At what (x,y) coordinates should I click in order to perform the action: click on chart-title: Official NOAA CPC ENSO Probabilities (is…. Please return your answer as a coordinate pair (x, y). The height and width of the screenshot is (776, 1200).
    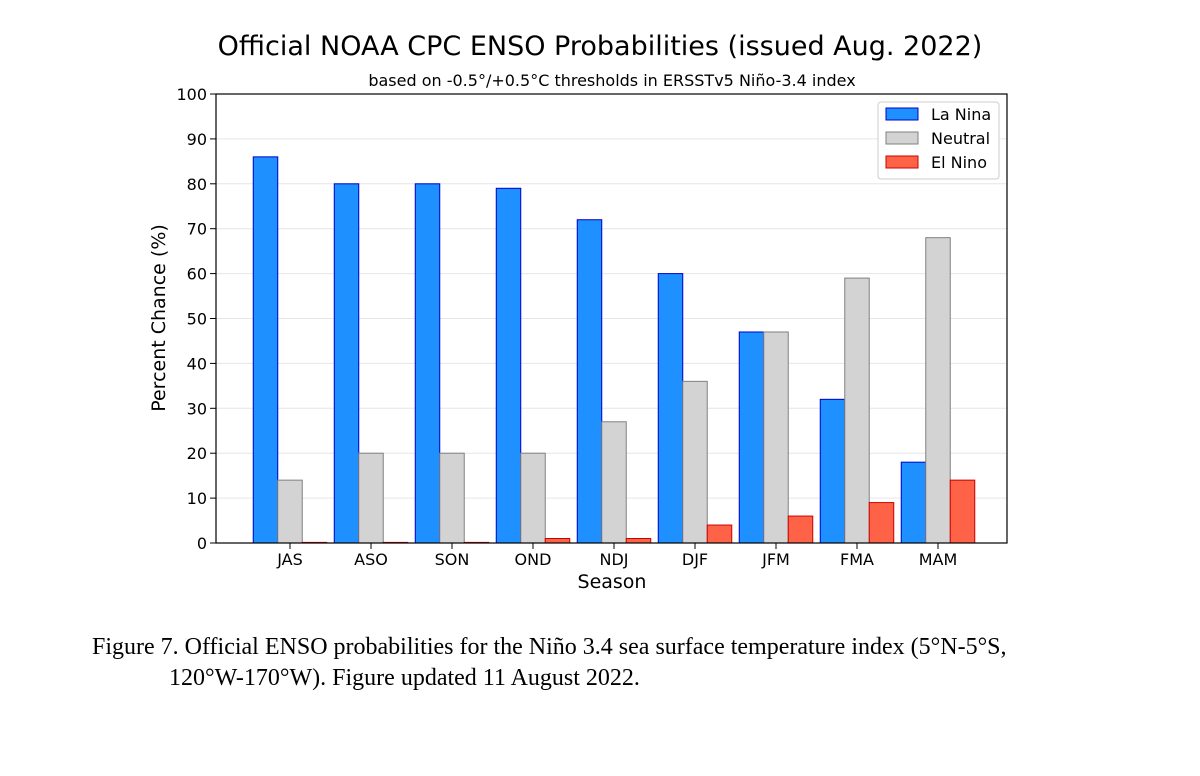
    Looking at the image, I should click on (600, 46).